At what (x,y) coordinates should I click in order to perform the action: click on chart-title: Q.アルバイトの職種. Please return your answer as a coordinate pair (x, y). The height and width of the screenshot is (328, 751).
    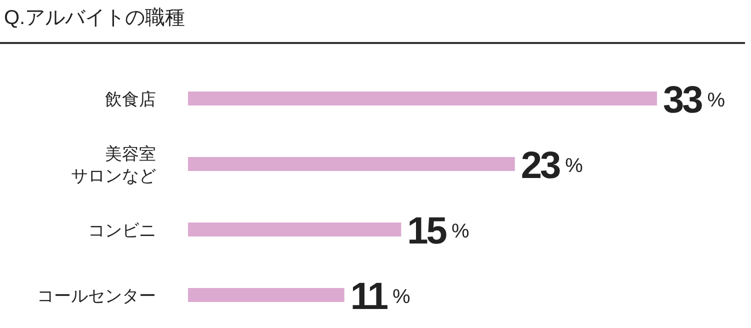
    Looking at the image, I should click on (95, 18).